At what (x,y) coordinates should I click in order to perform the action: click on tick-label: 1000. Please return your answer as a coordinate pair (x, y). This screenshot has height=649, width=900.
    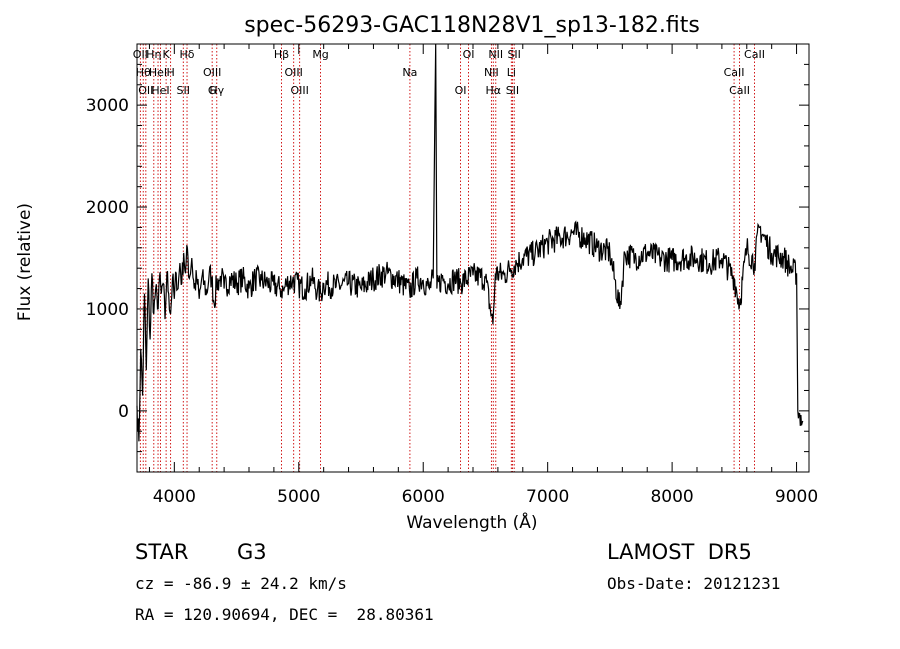
    Looking at the image, I should click on (107, 310).